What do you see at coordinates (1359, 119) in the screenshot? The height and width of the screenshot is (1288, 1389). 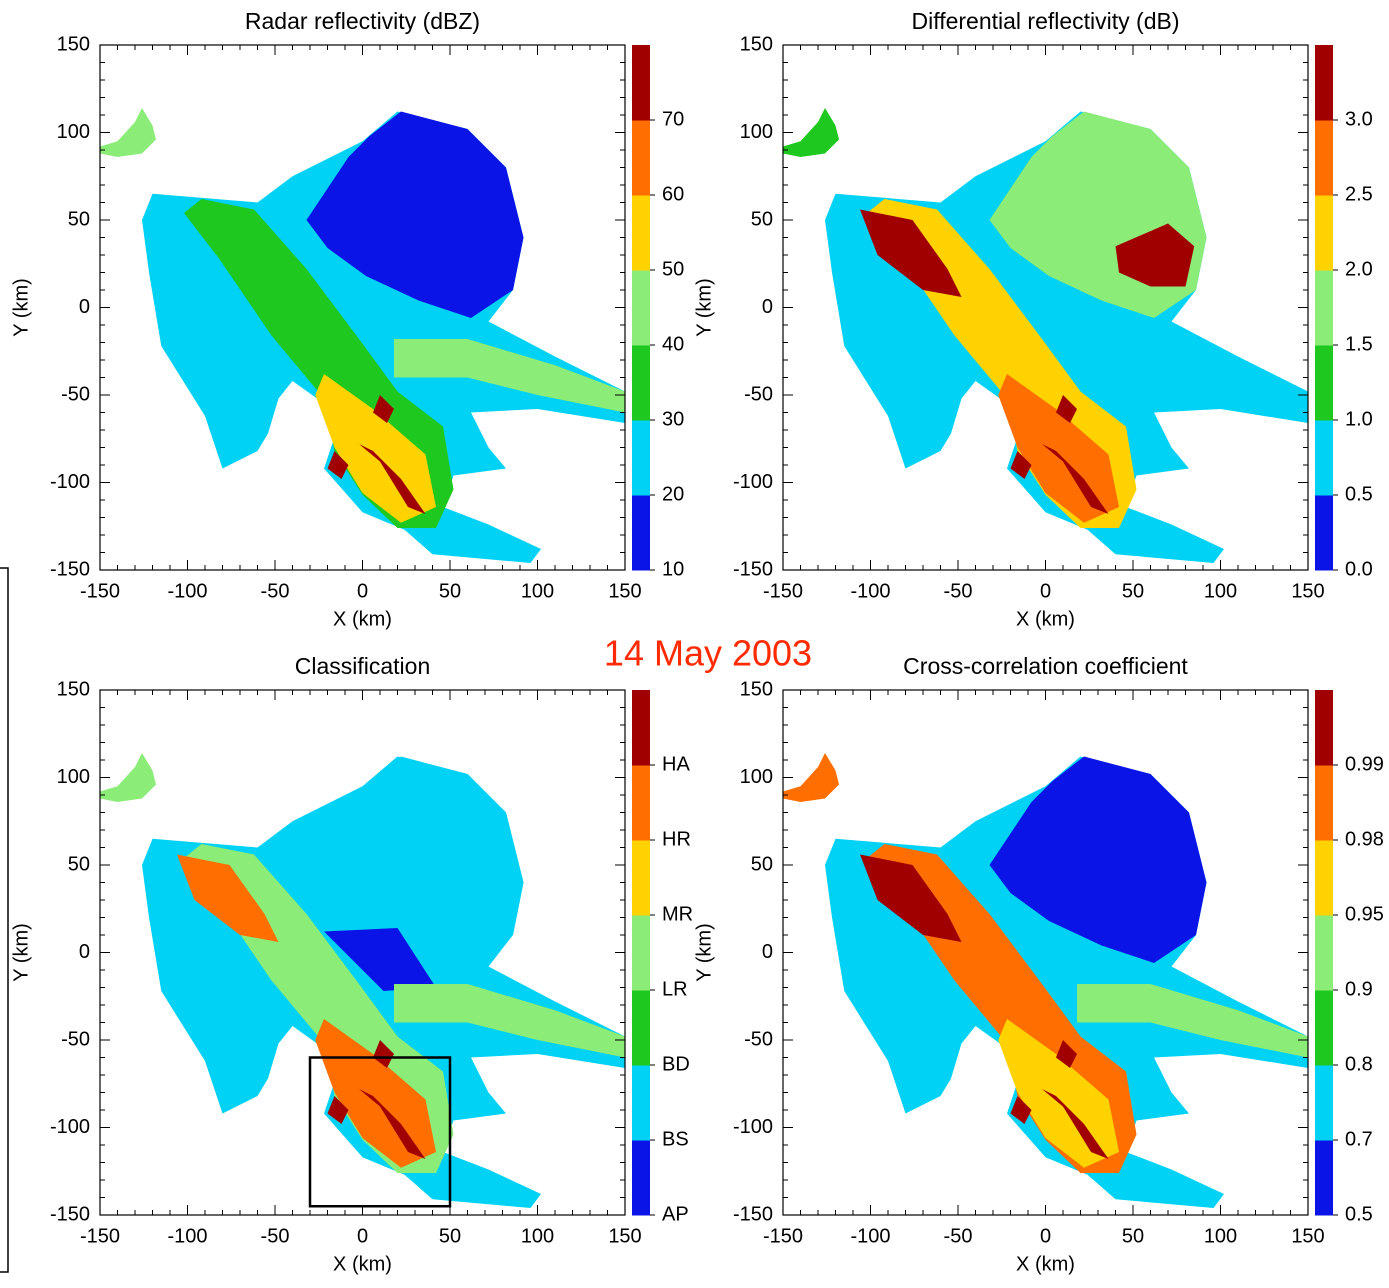 I see `colorbar-label: 3.0` at bounding box center [1359, 119].